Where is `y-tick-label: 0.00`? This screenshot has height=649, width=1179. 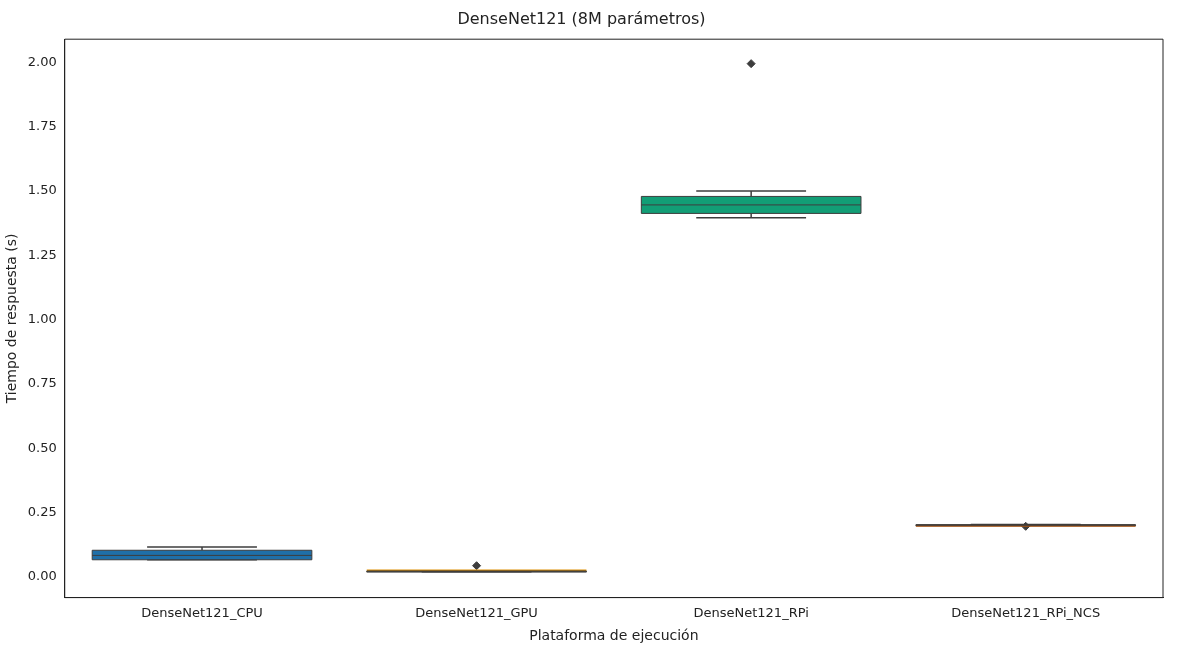 y-tick-label: 0.00 is located at coordinates (42, 576).